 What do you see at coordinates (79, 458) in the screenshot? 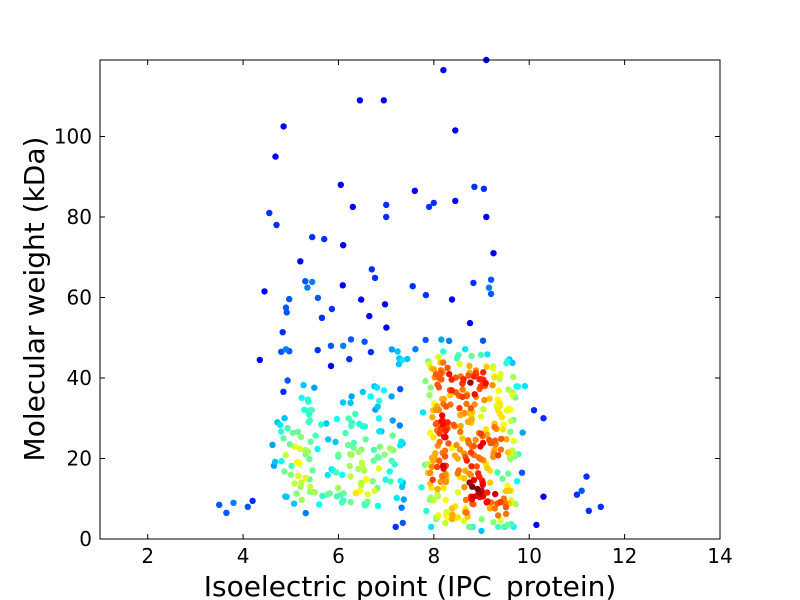
I see `y-tick-label: 20` at bounding box center [79, 458].